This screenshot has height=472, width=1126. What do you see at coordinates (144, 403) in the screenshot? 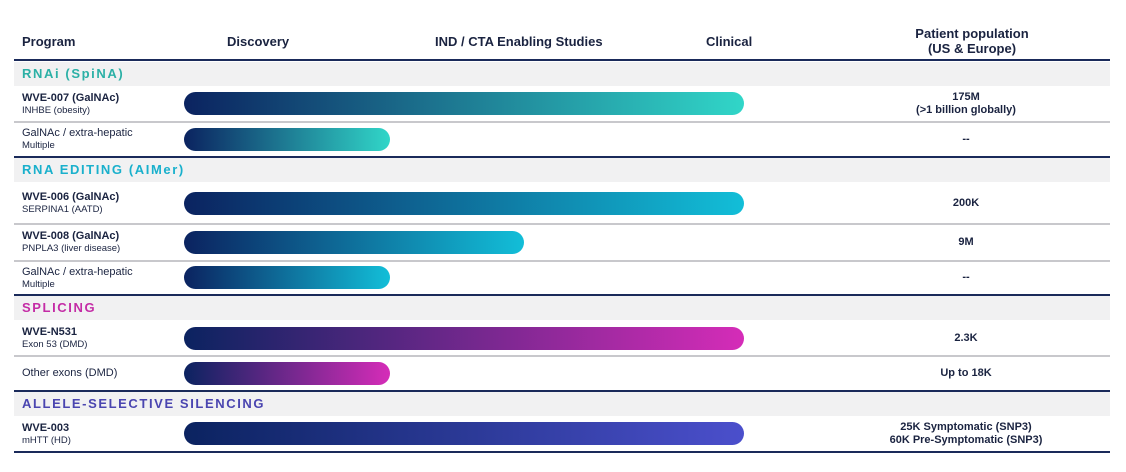
I see `section-title: ALLELE-SELECTIVE SILENCING` at bounding box center [144, 403].